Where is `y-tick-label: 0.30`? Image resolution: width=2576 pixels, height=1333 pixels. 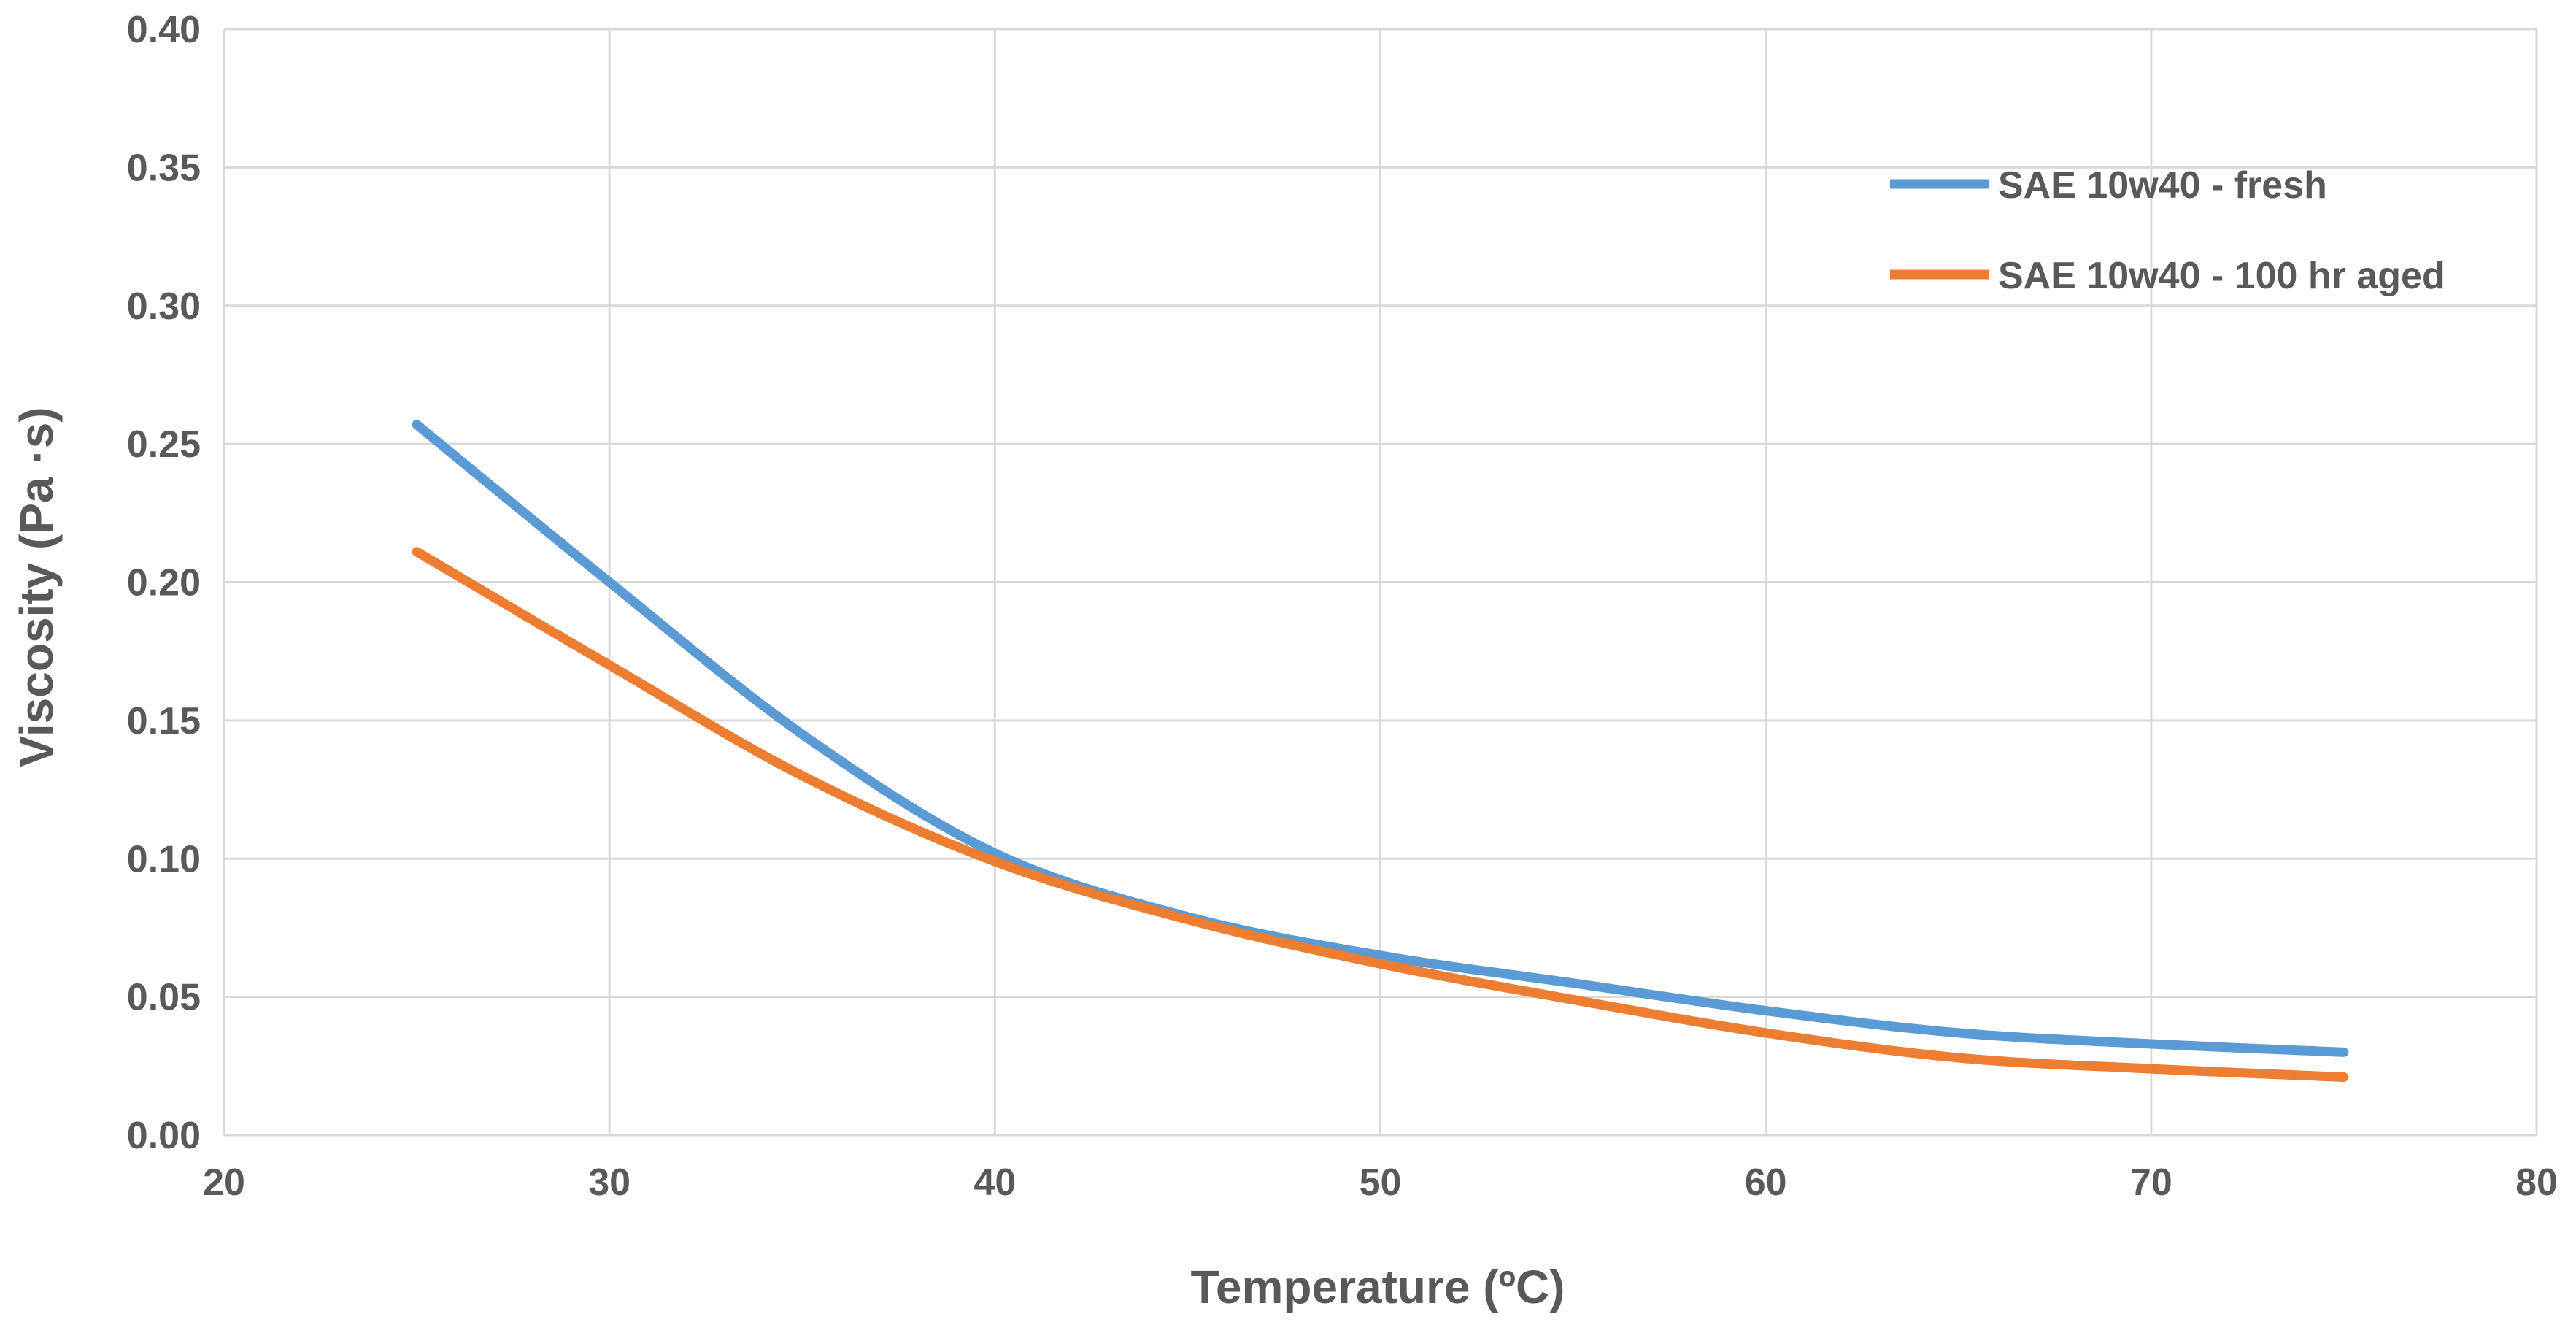
y-tick-label: 0.30 is located at coordinates (164, 306).